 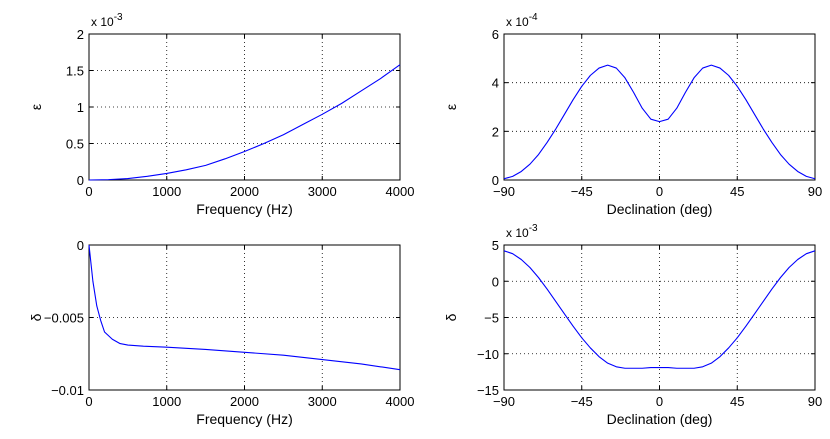 What do you see at coordinates (75, 71) in the screenshot?
I see `y-tick-label: 1.5` at bounding box center [75, 71].